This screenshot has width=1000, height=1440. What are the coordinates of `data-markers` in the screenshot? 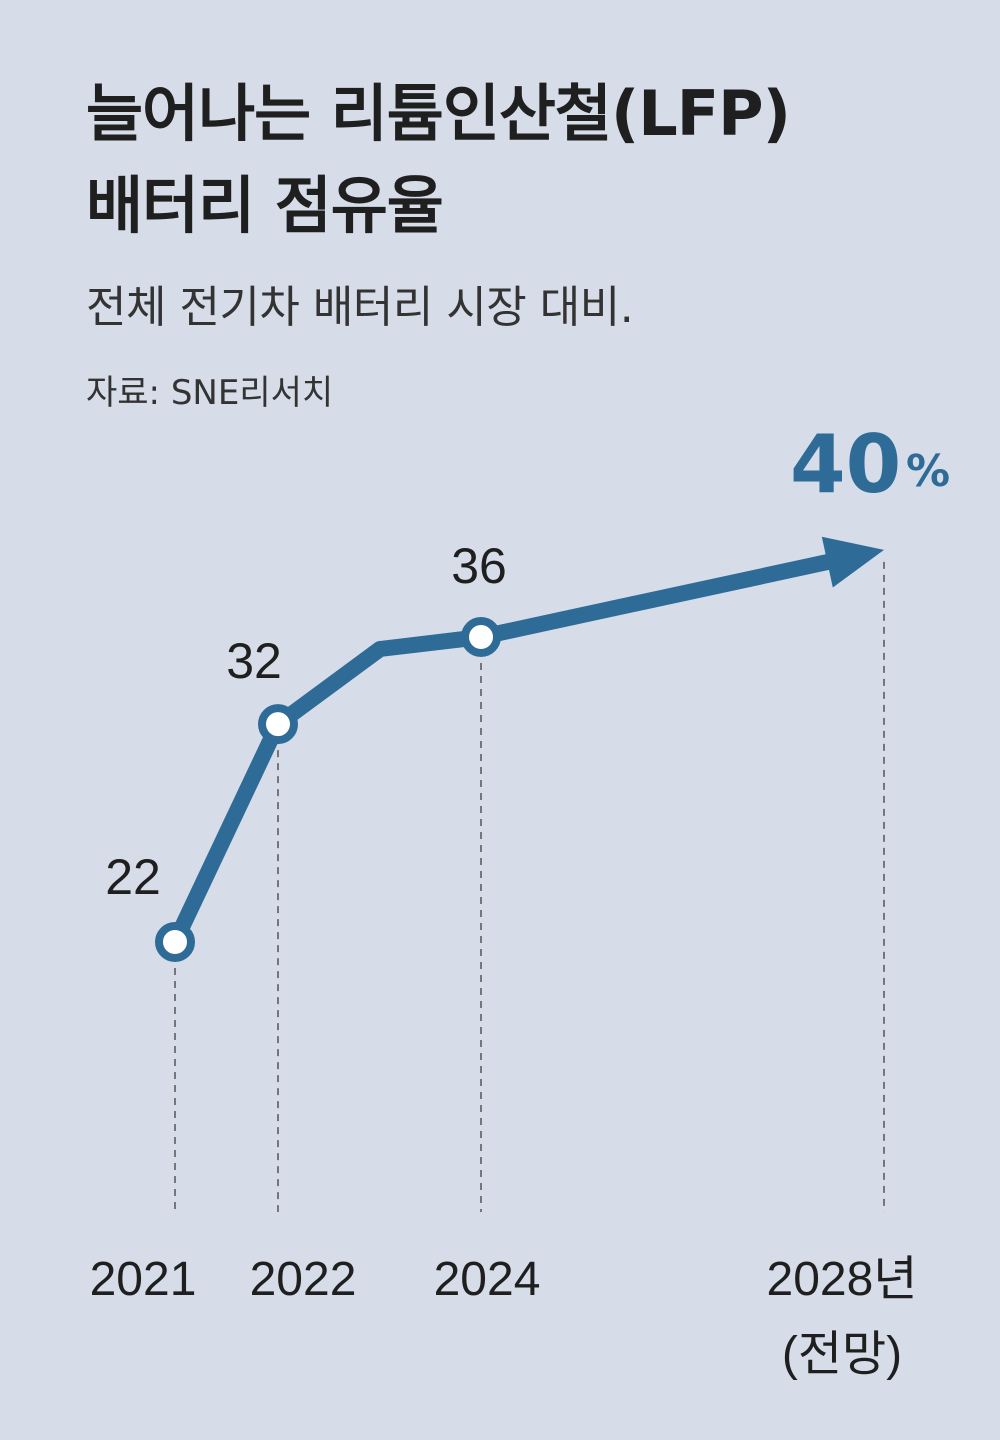 It's located at (328, 789).